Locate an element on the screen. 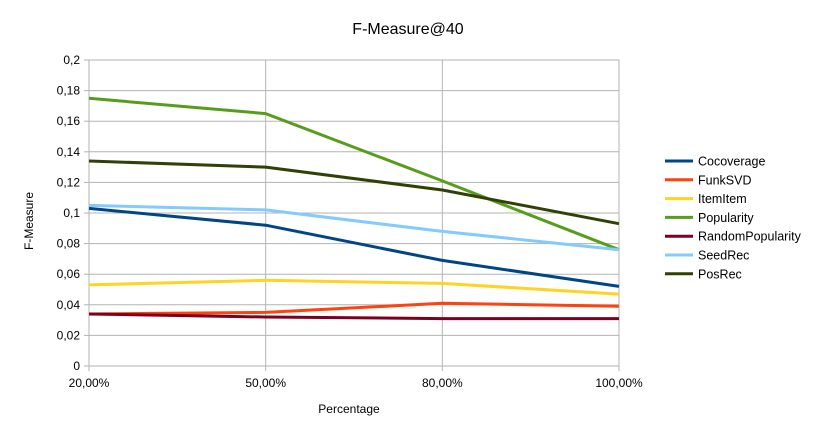  y-tick-label: 0,2 is located at coordinates (71, 60).